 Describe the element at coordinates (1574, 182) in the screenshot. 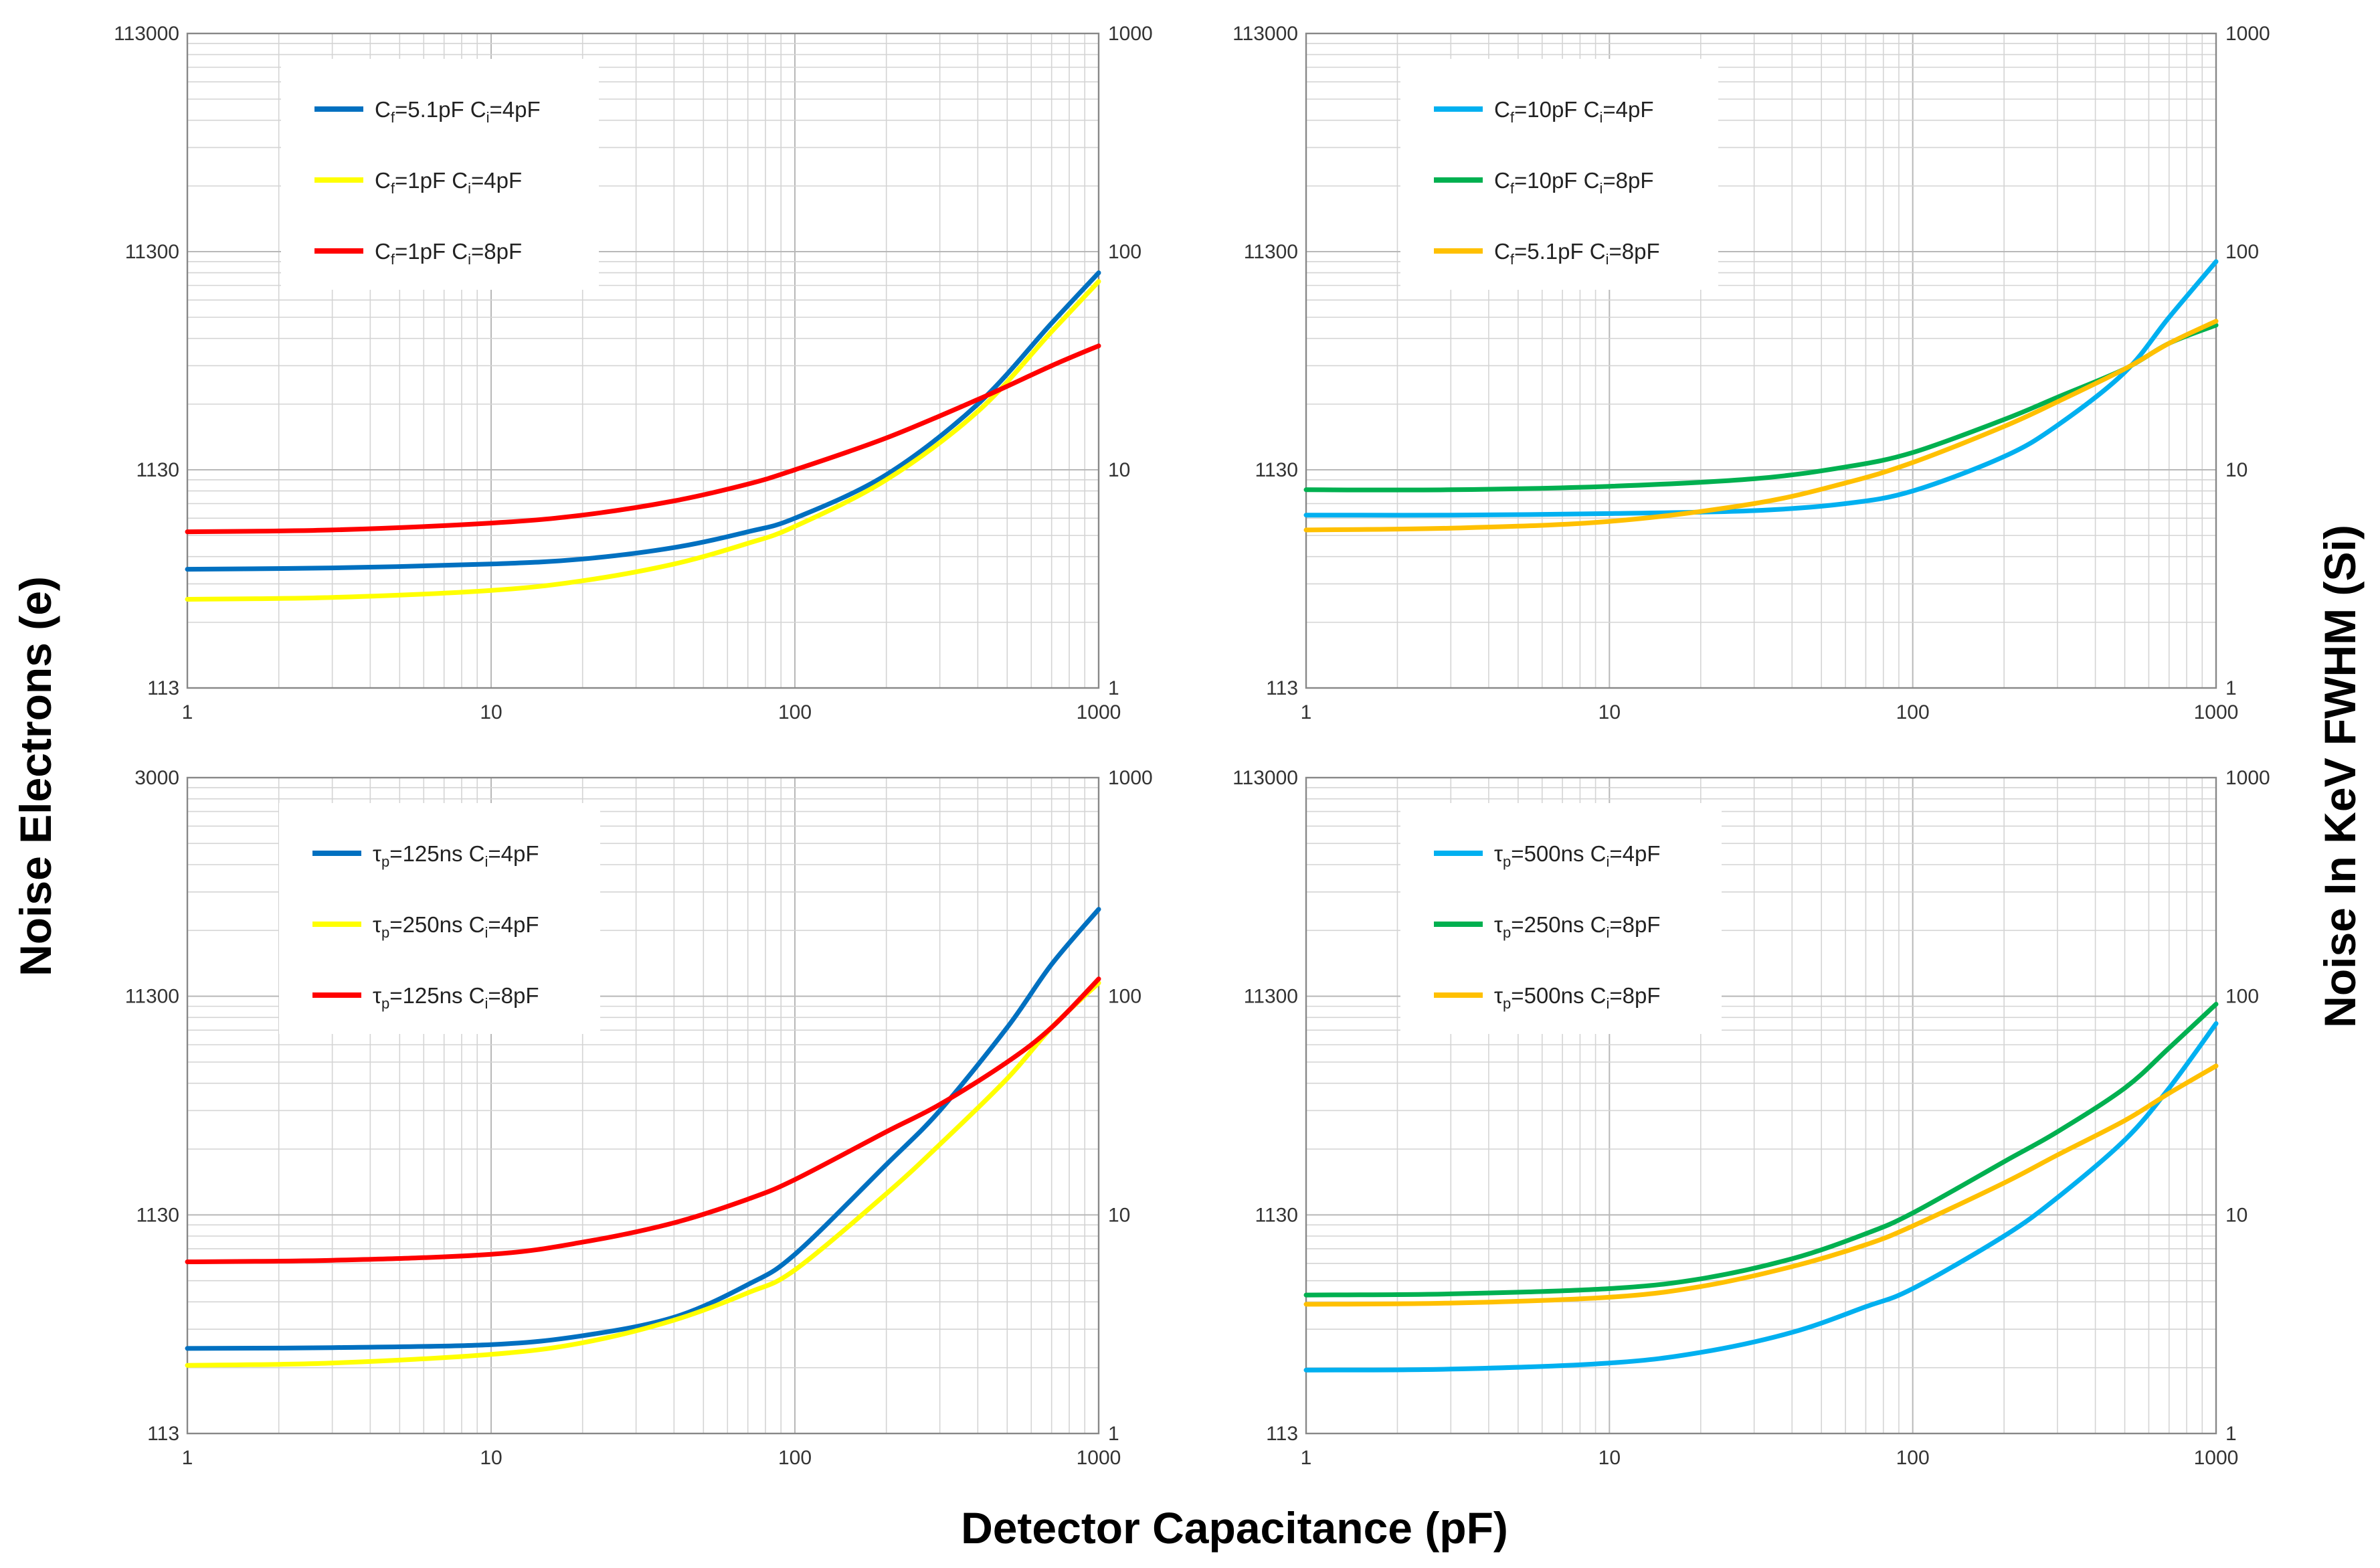

I see `legend-label-2: Cf​=10pF Ci​=8pF` at that location.